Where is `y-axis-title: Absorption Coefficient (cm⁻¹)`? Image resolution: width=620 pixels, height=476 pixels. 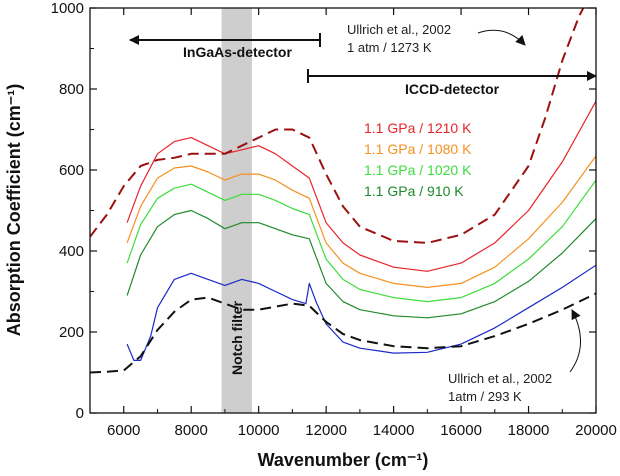
y-axis-title: Absorption Coefficient (cm⁻¹) is located at coordinates (14, 210).